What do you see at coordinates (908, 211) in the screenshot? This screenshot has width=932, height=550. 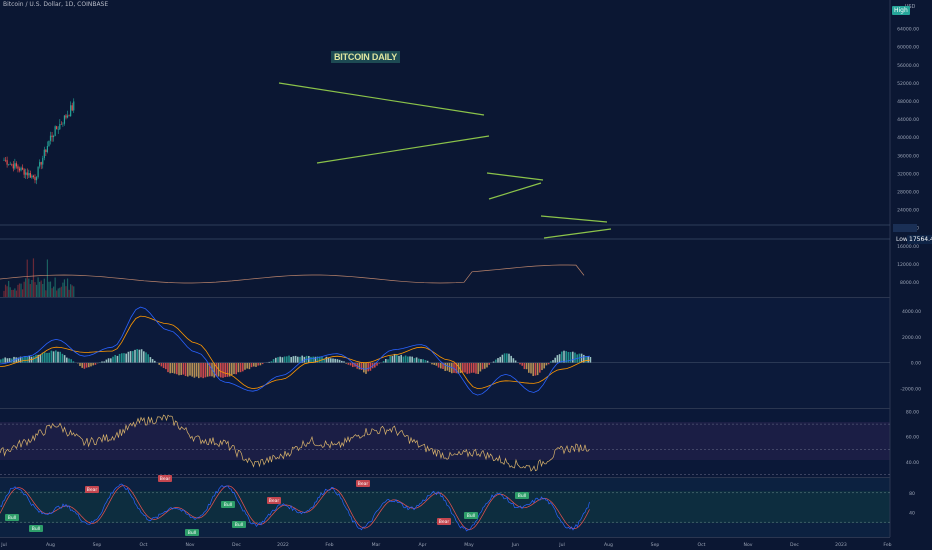 I see `price-tick-label: 24000.00` at bounding box center [908, 211].